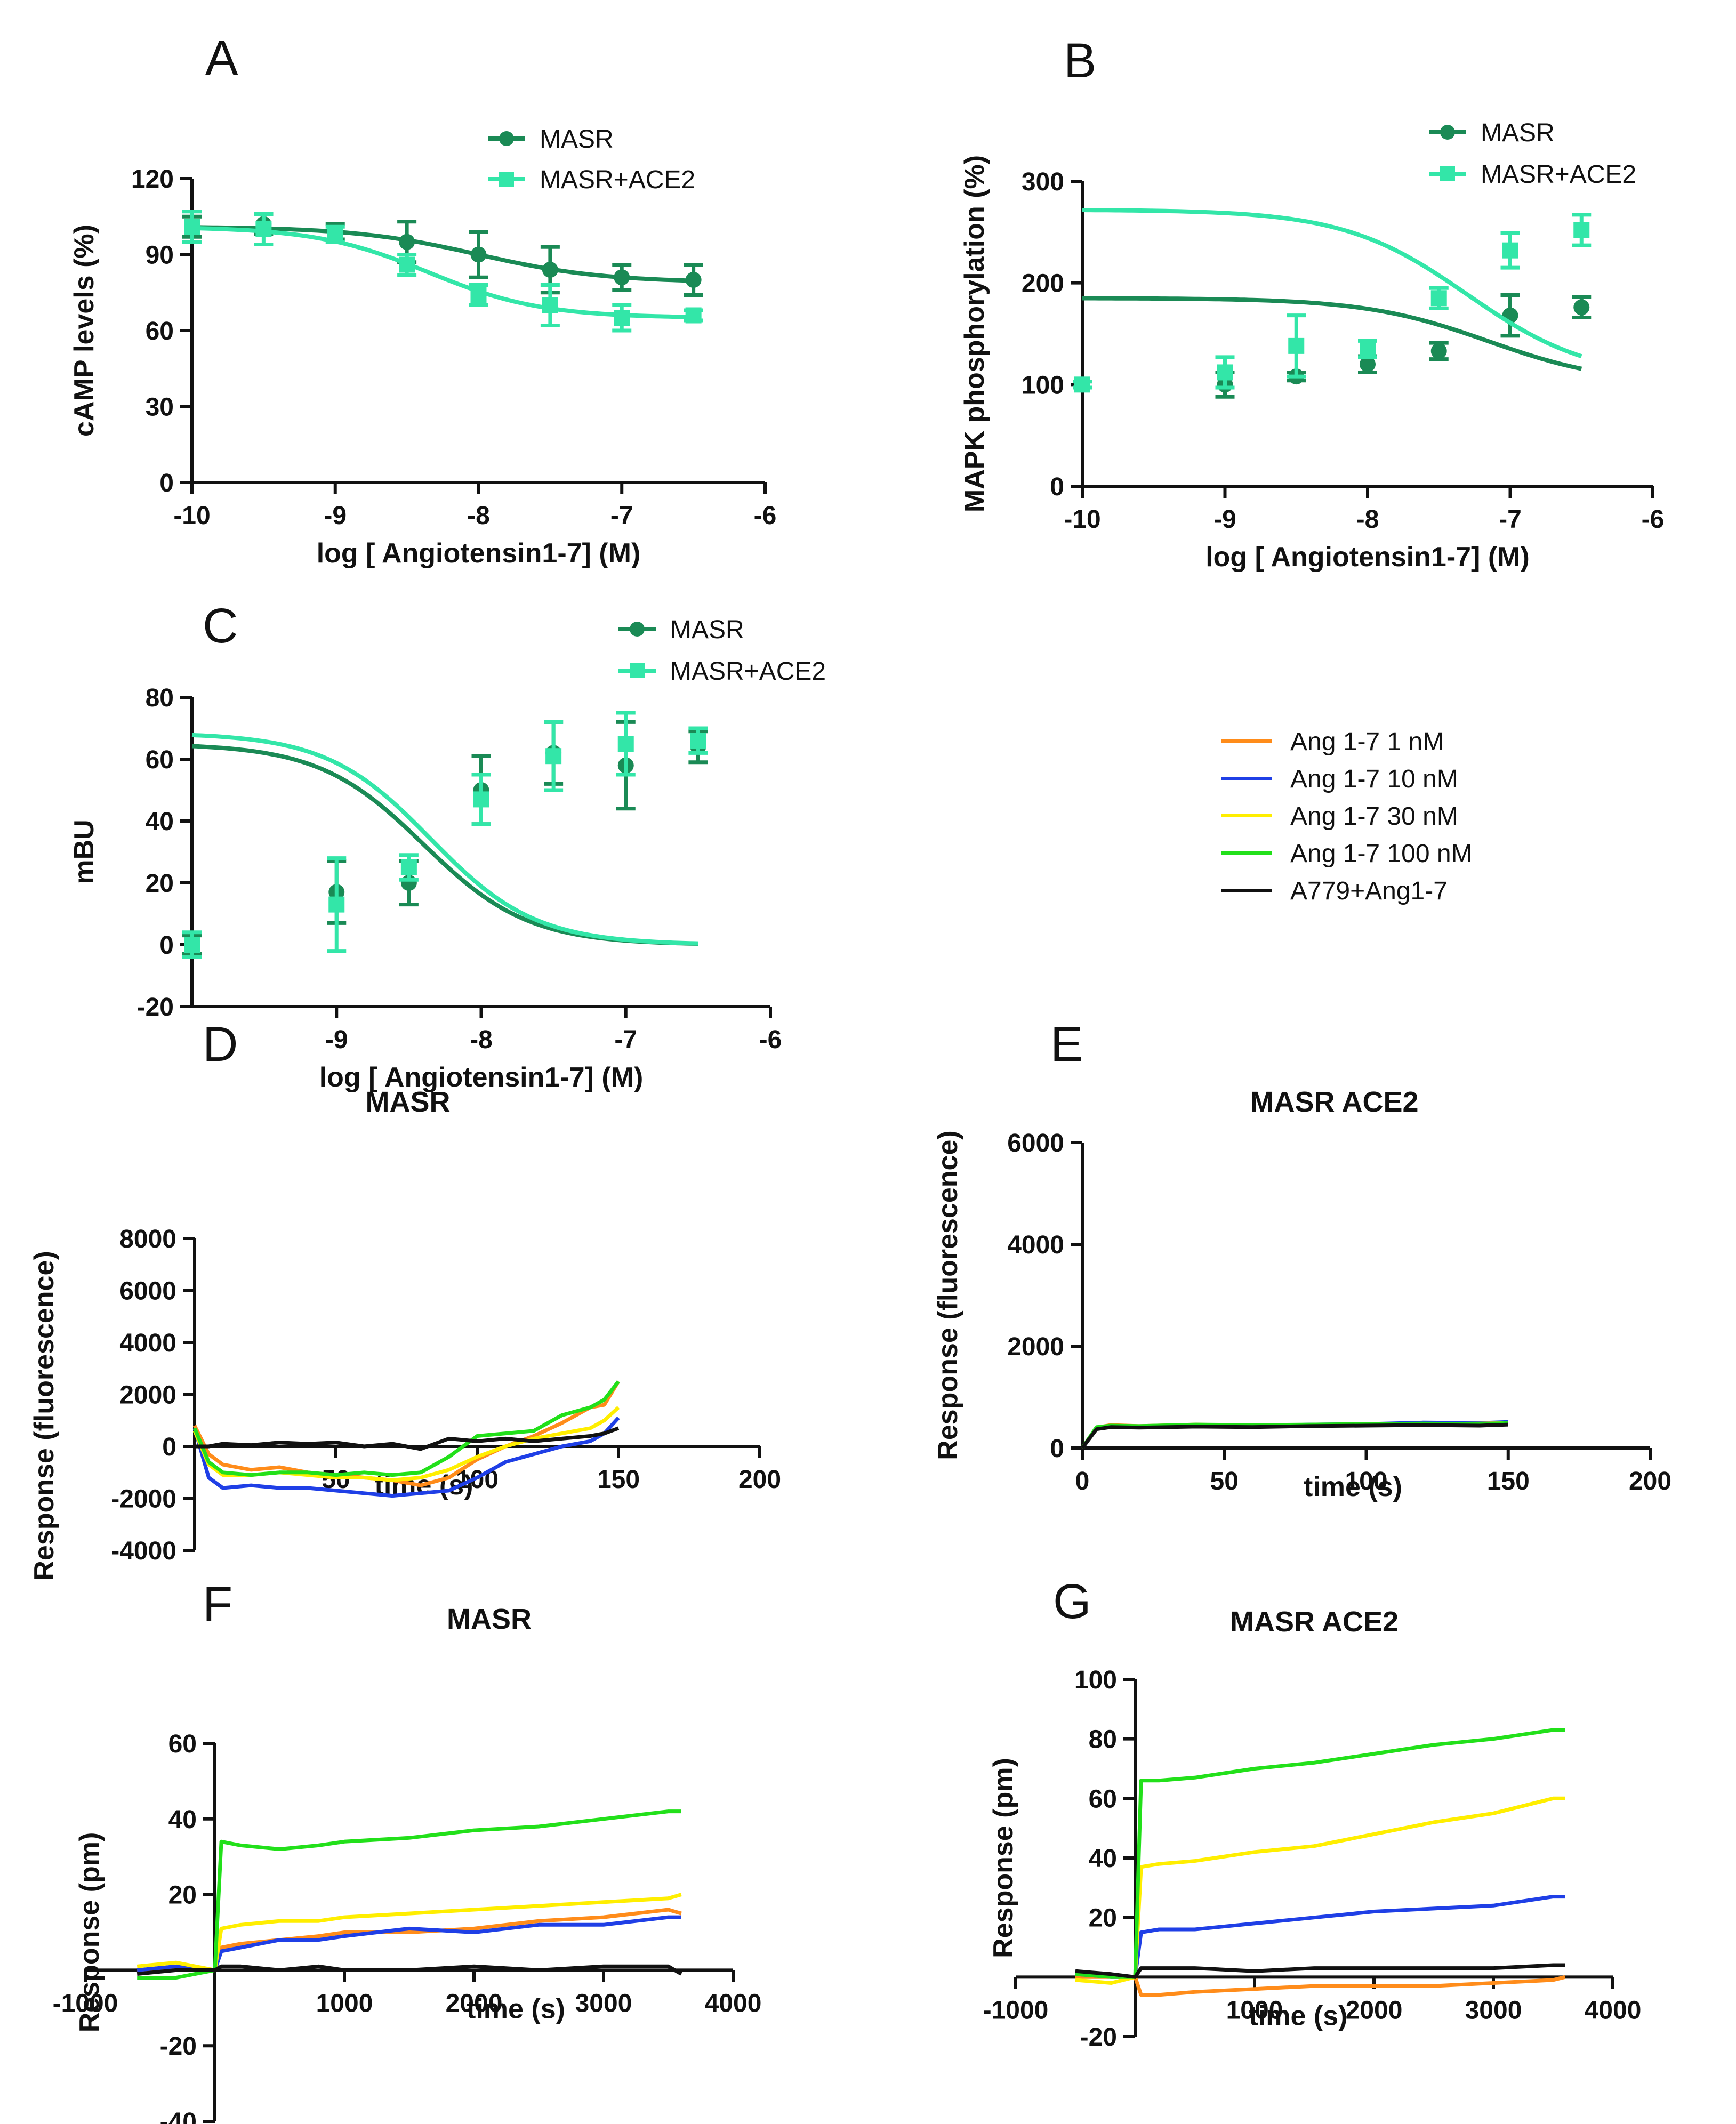 This screenshot has height=2124, width=1736. What do you see at coordinates (1095, 1680) in the screenshot?
I see `y-tick-label-G: 100` at bounding box center [1095, 1680].